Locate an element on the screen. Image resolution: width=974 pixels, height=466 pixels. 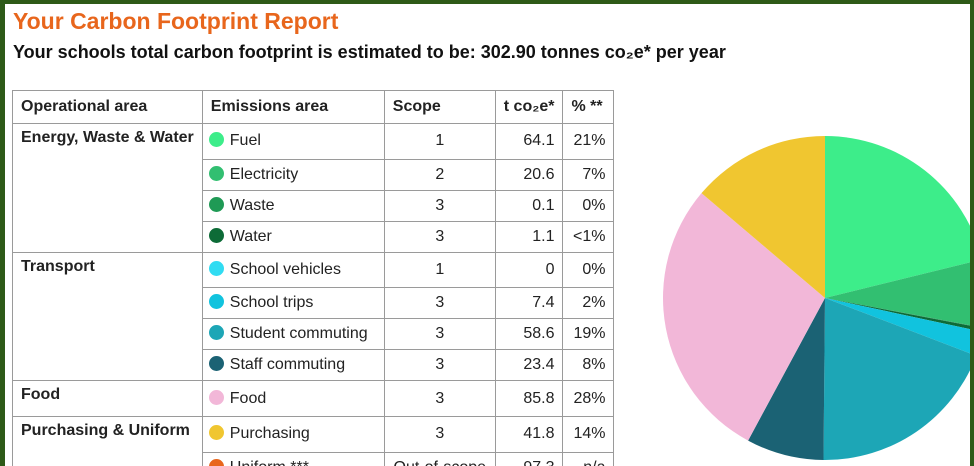
table-row: Student commuting 3 58.6 19% is located at coordinates (313, 334).